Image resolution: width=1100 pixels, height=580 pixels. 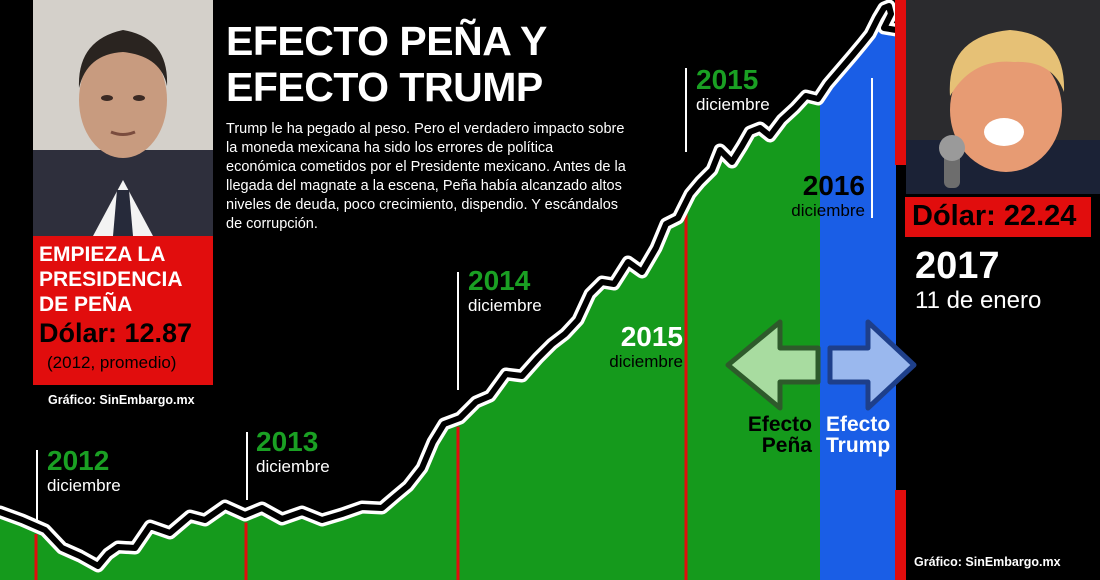 I want to click on page-title: EFECTO PEÑA Y EFECTO TRUMP, so click(x=386, y=64).